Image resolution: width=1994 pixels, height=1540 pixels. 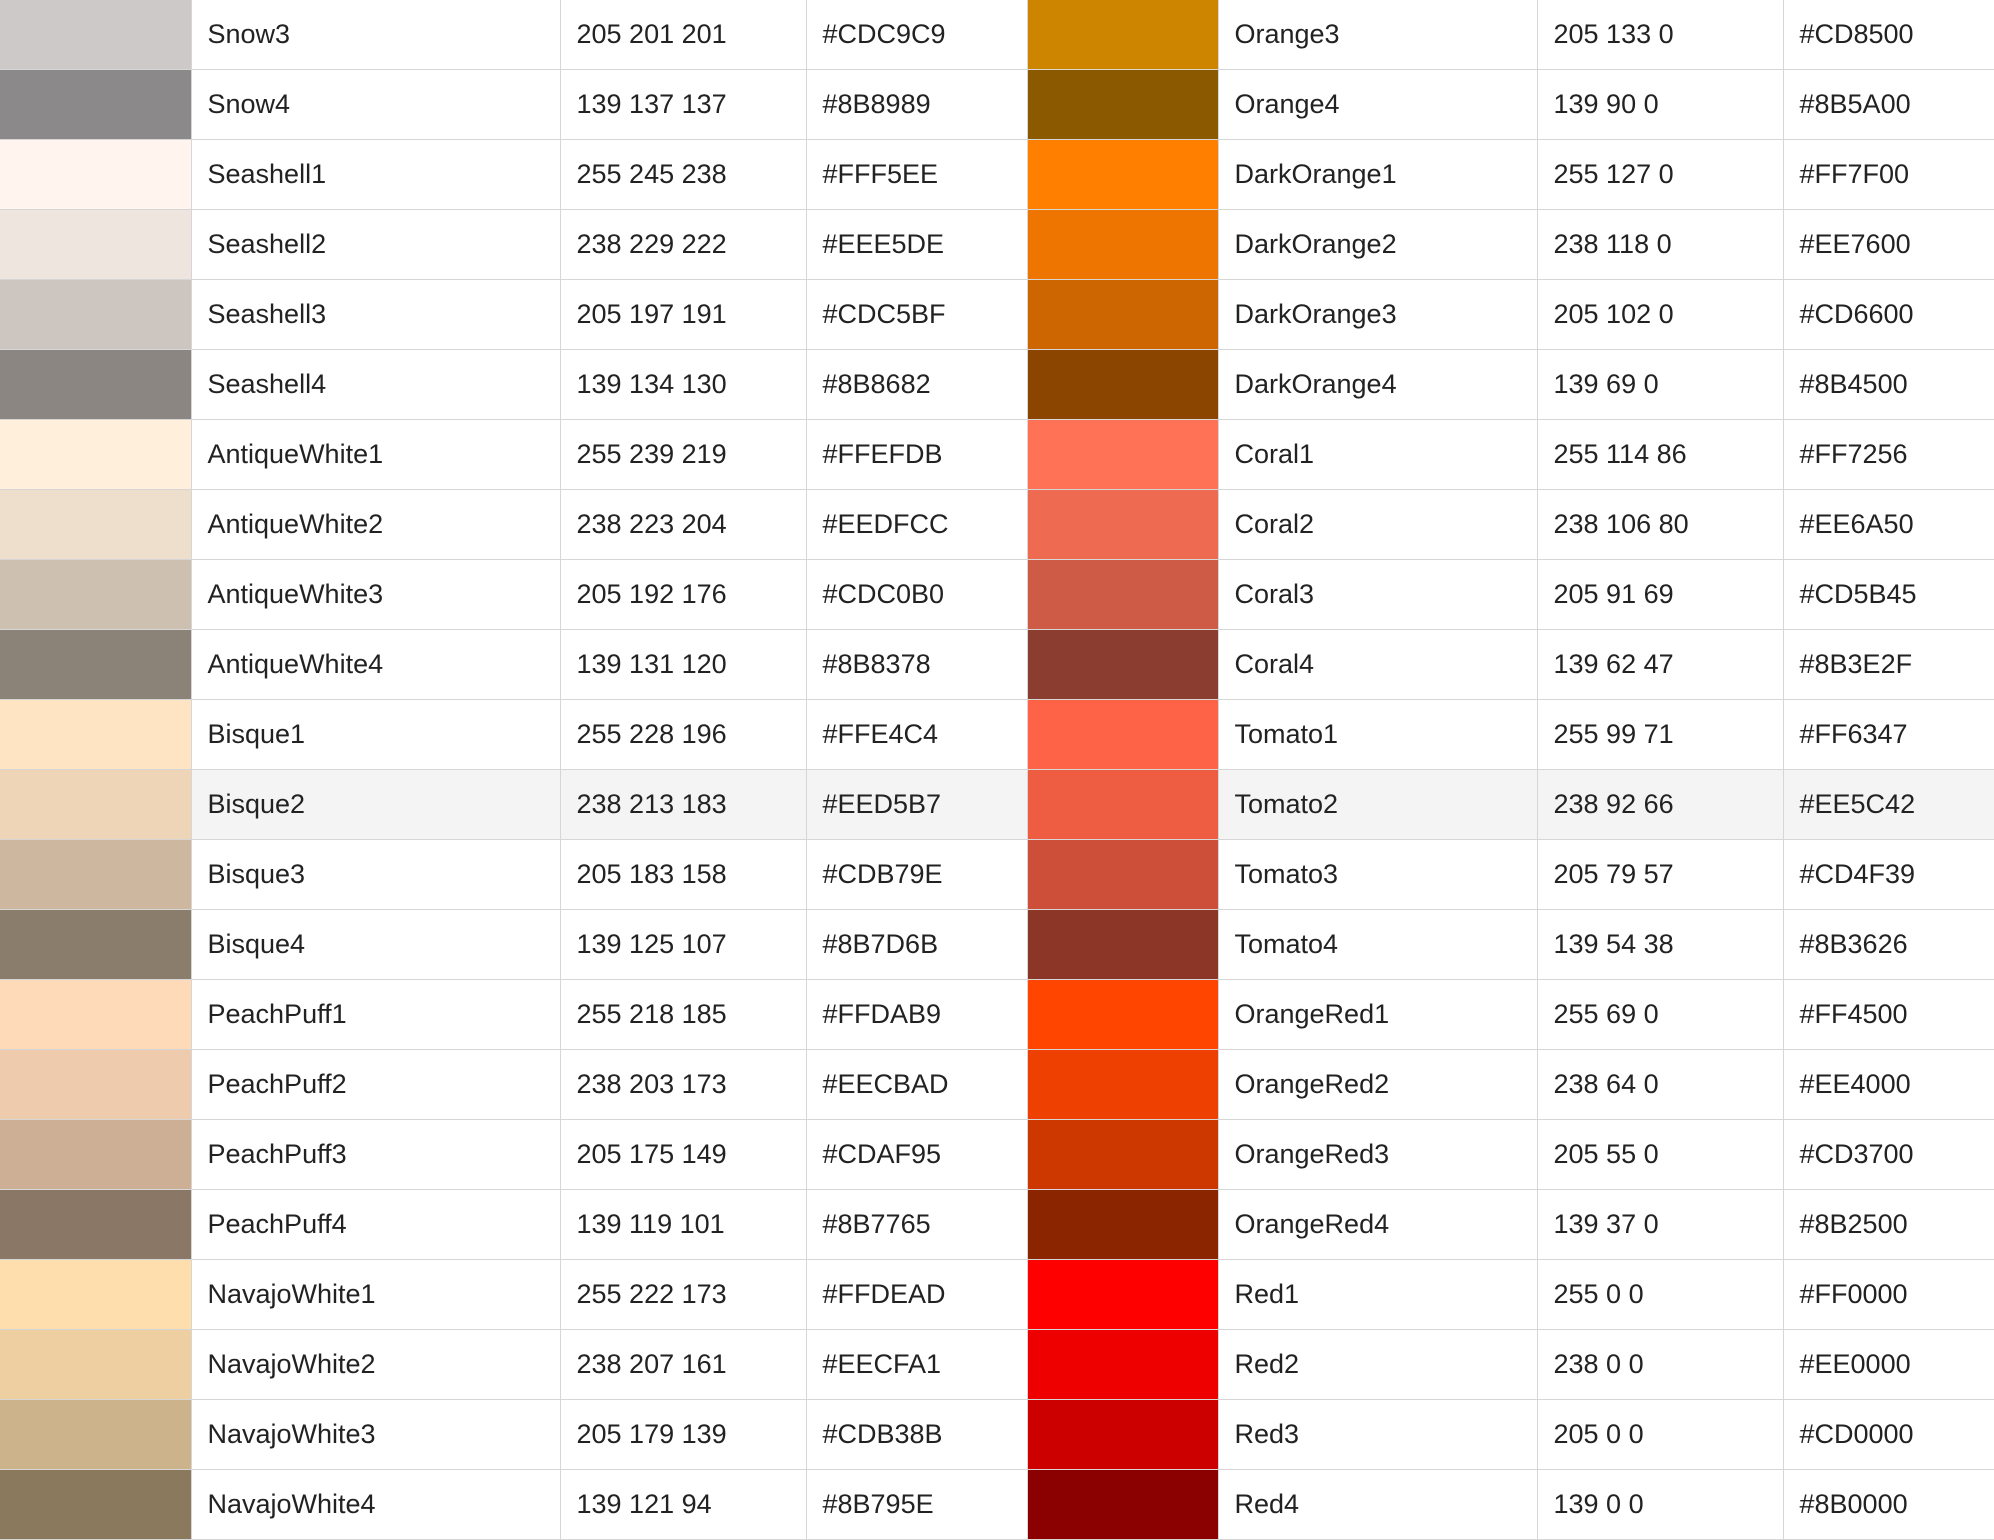 What do you see at coordinates (916, 454) in the screenshot?
I see `hex-value-cell: #FFEFDB` at bounding box center [916, 454].